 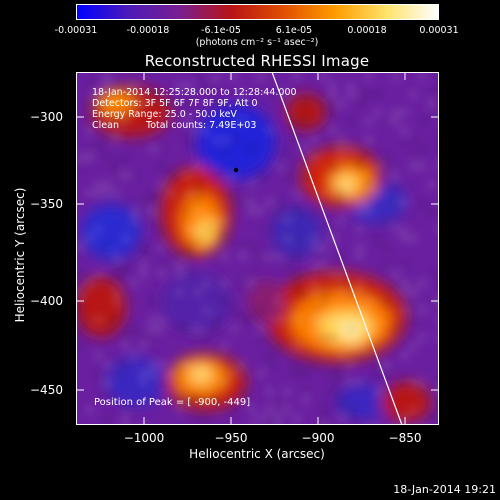 I want to click on y-tick-label: −400, so click(x=46, y=301).